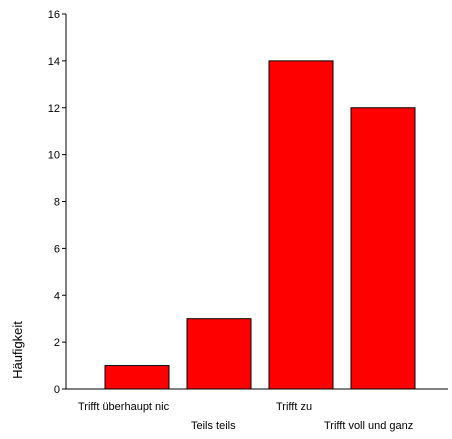 The height and width of the screenshot is (439, 452). Describe the element at coordinates (54, 156) in the screenshot. I see `y-tick-label: 10` at that location.